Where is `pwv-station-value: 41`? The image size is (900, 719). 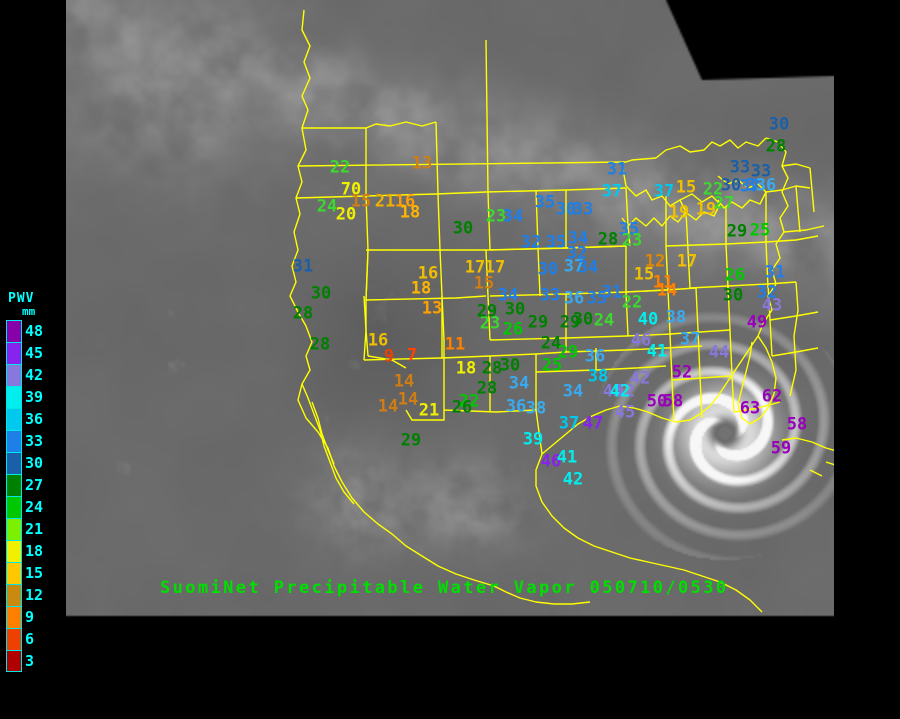 pwv-station-value: 41 is located at coordinates (657, 351).